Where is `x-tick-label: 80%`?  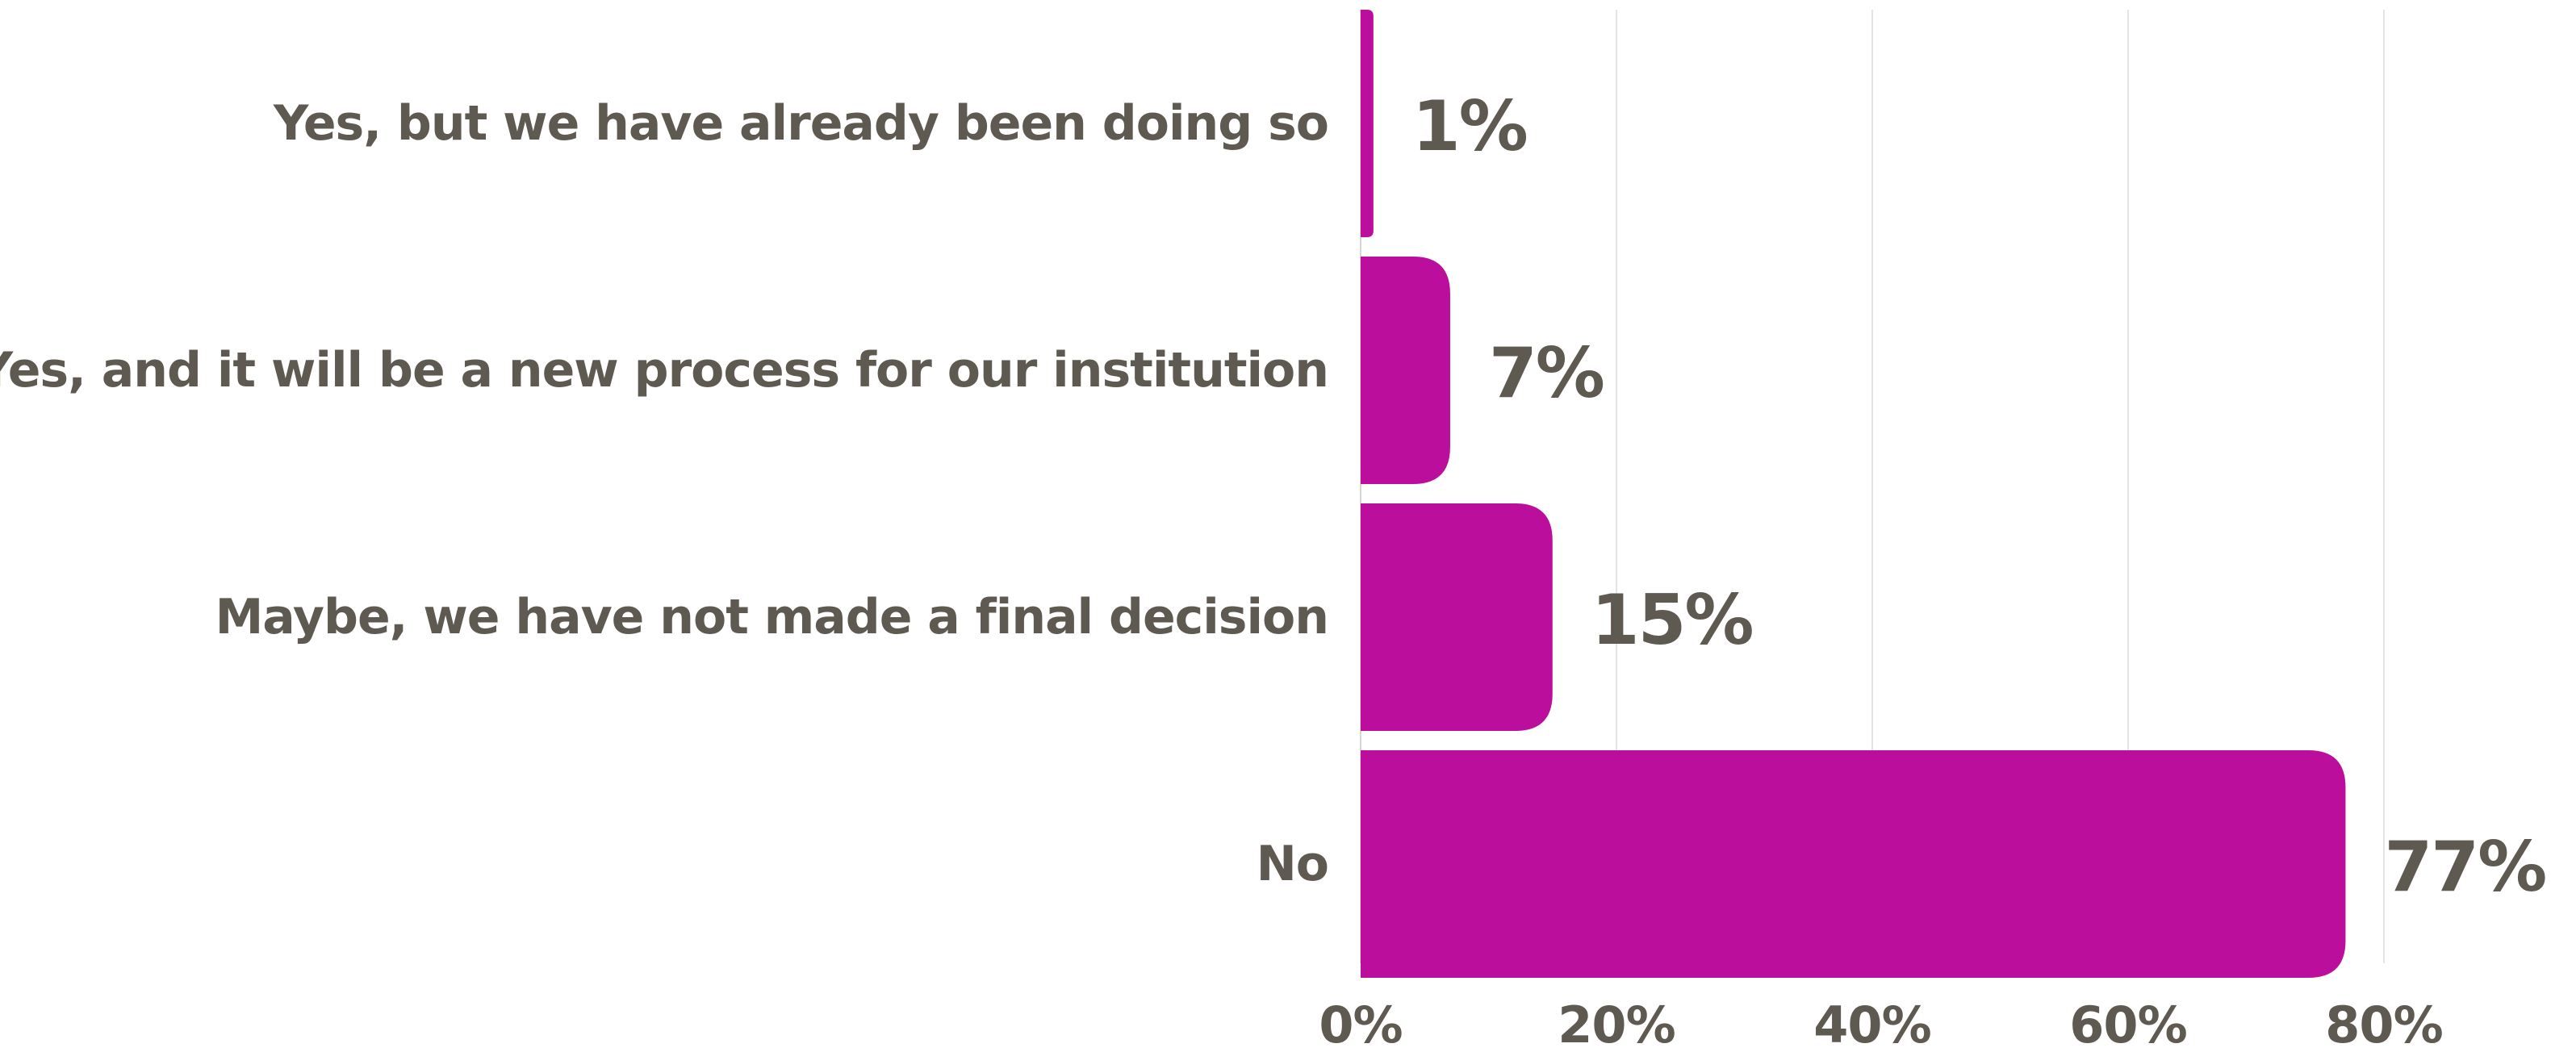 x-tick-label: 80% is located at coordinates (2383, 1024).